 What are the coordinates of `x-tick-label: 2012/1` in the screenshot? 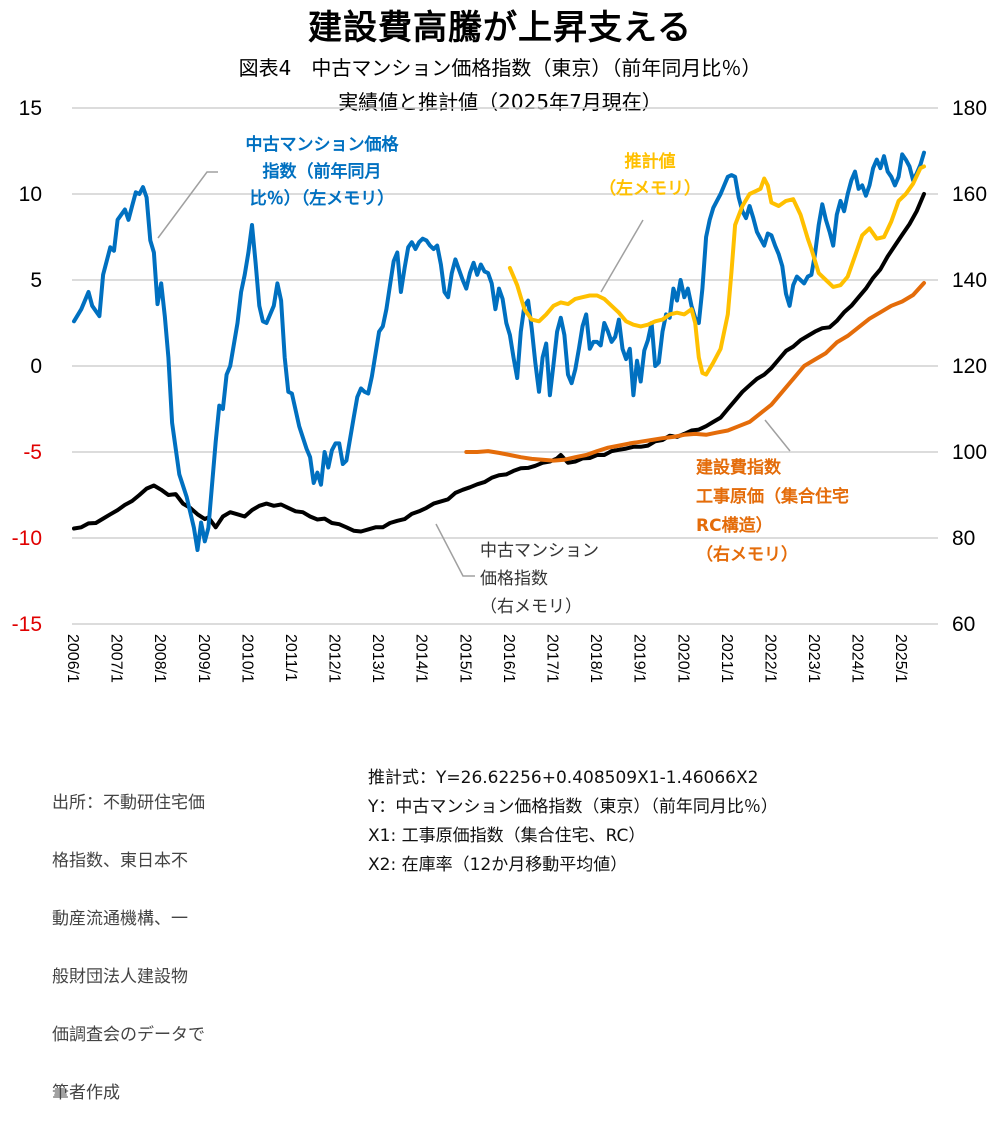 It's located at (334, 658).